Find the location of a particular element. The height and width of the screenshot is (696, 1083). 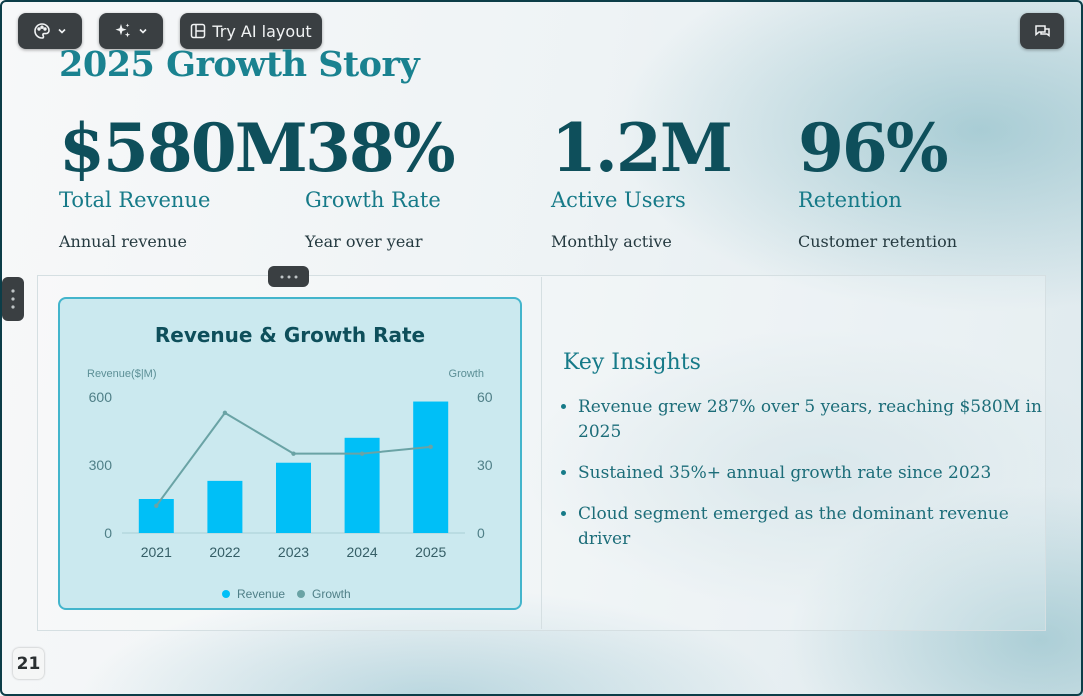

try-ai-layout-button: Try AI layout is located at coordinates (251, 31).